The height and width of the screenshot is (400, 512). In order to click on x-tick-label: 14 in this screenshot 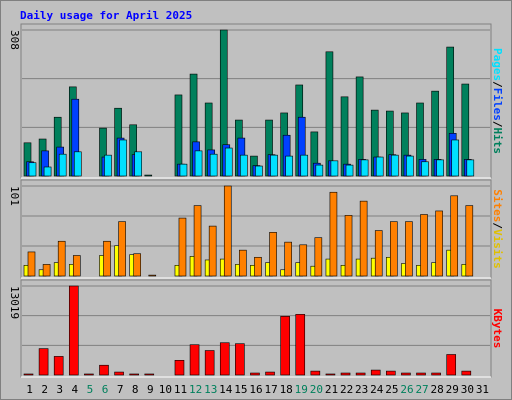, I will do `click(226, 389)`.